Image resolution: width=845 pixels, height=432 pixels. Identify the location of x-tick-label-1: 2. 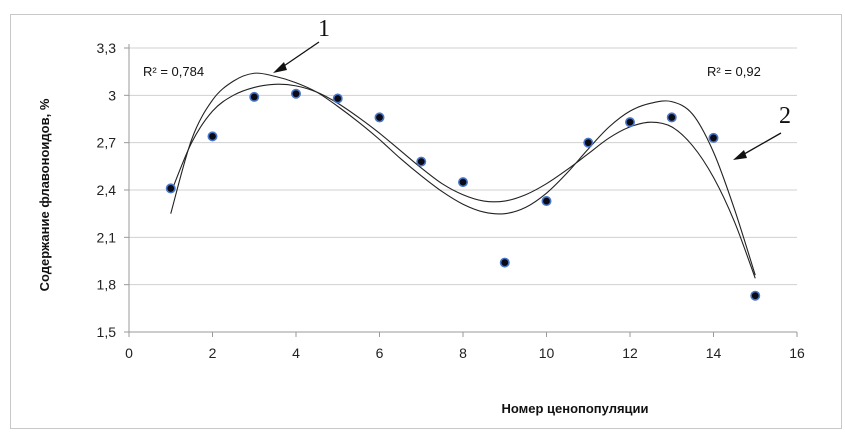
(213, 353).